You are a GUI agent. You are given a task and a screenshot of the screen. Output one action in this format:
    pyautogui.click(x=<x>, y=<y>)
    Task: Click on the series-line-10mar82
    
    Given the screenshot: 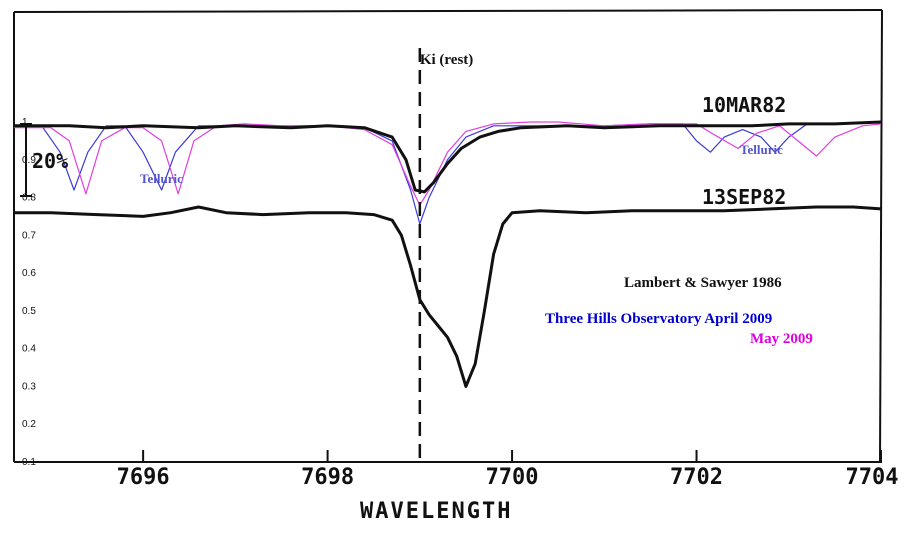 What is the action you would take?
    pyautogui.click(x=448, y=157)
    